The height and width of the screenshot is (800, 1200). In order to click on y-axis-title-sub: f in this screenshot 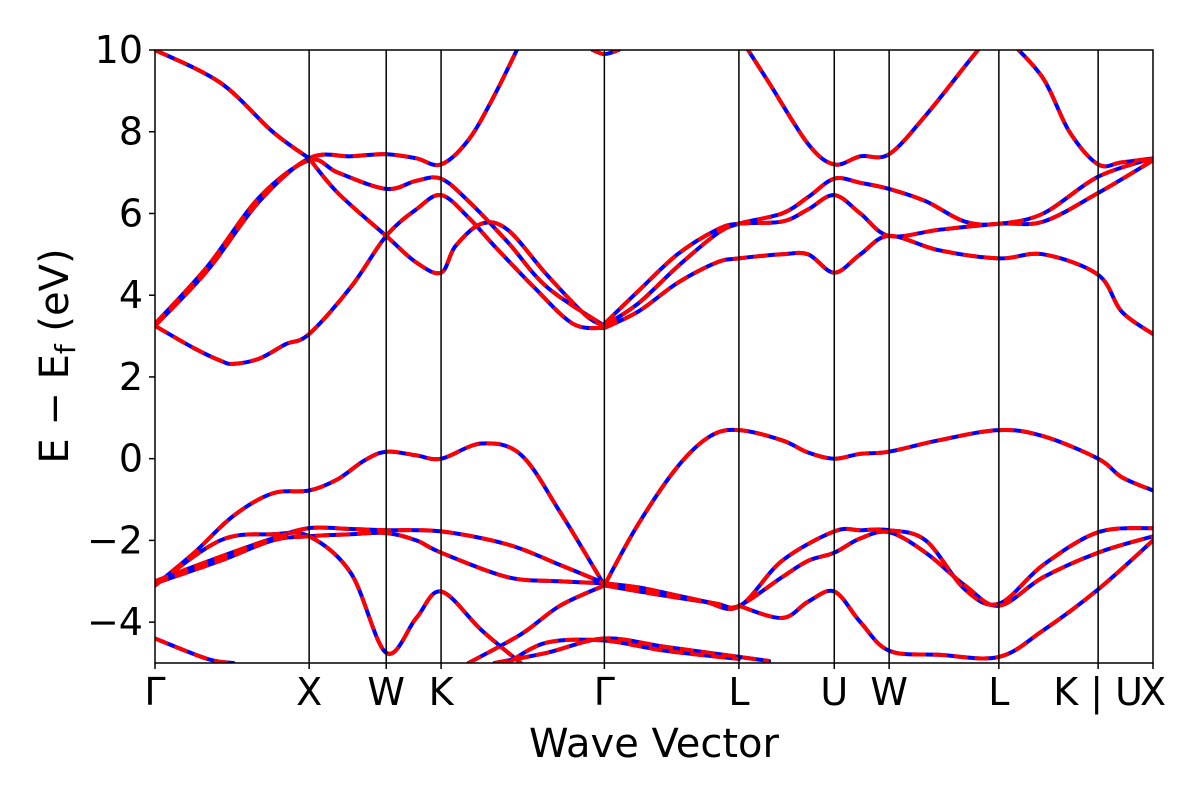, I will do `click(65, 348)`.